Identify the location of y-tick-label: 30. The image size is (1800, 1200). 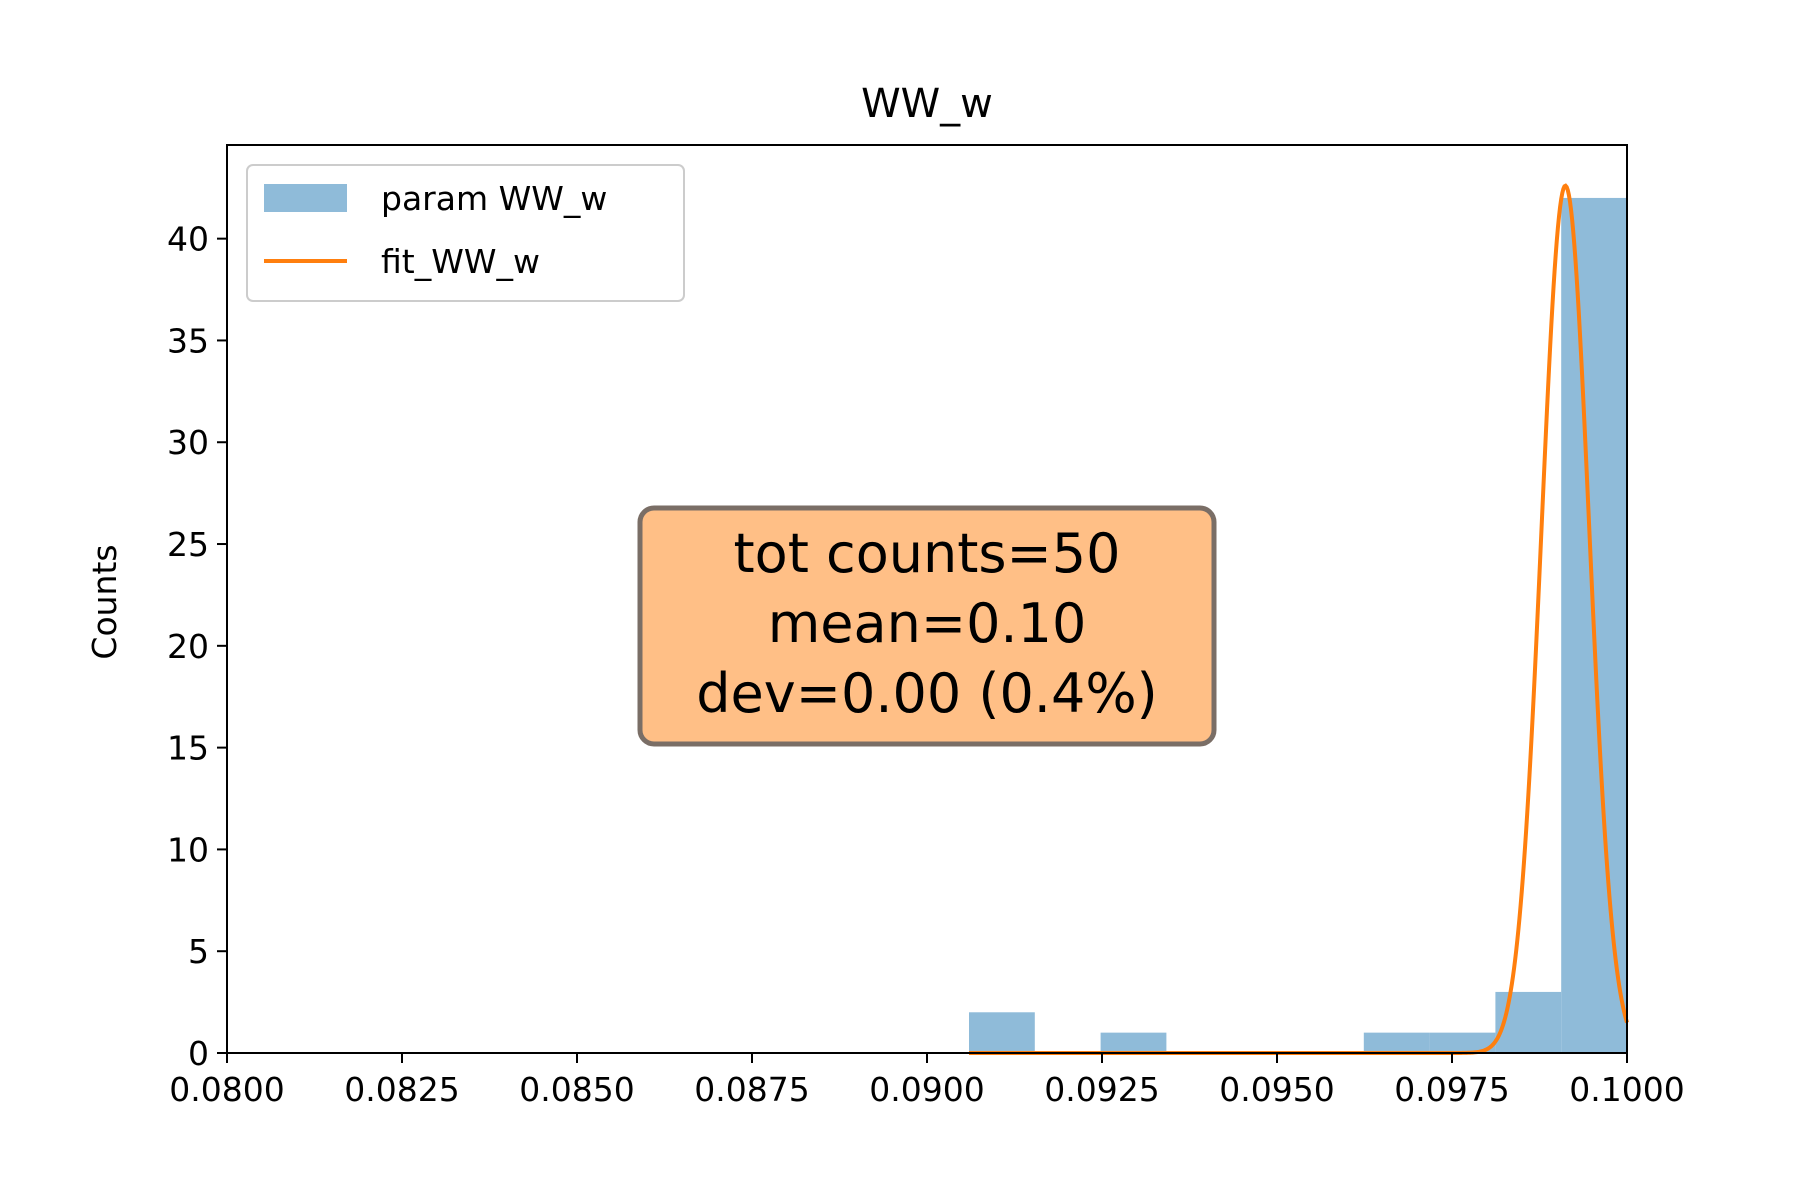
(188, 442).